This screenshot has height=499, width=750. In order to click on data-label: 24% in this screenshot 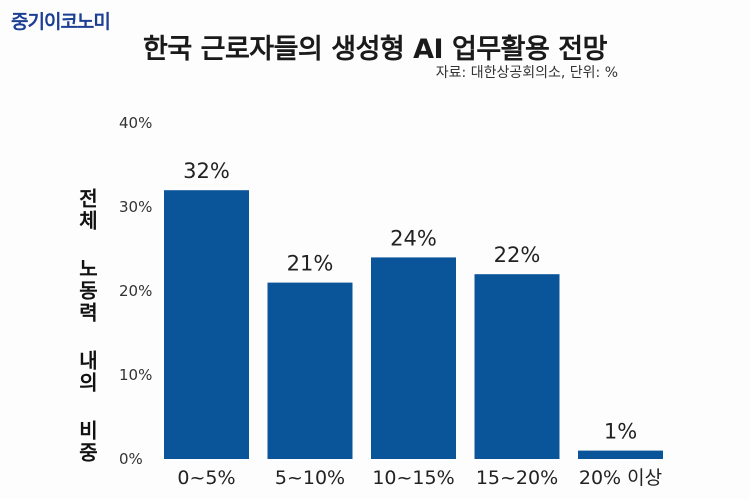, I will do `click(413, 238)`.